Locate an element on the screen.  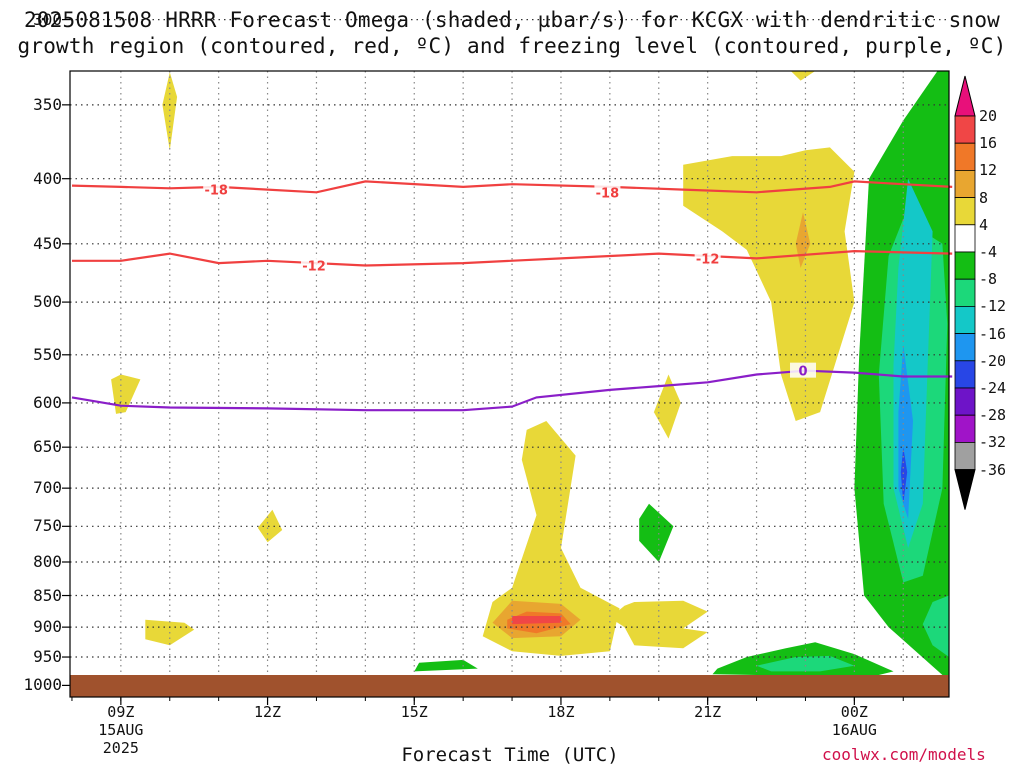
colorbar-label: -16 is located at coordinates (993, 333).